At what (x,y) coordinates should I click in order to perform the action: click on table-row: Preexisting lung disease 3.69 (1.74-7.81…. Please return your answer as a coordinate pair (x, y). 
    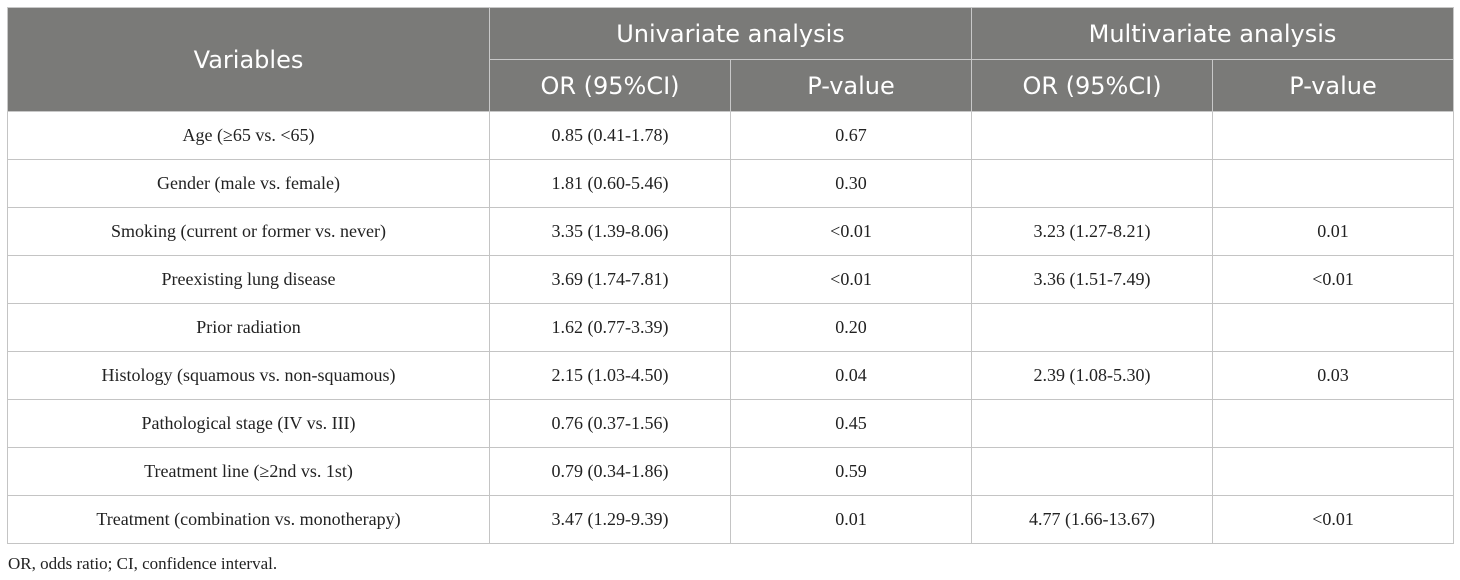
    Looking at the image, I should click on (731, 279).